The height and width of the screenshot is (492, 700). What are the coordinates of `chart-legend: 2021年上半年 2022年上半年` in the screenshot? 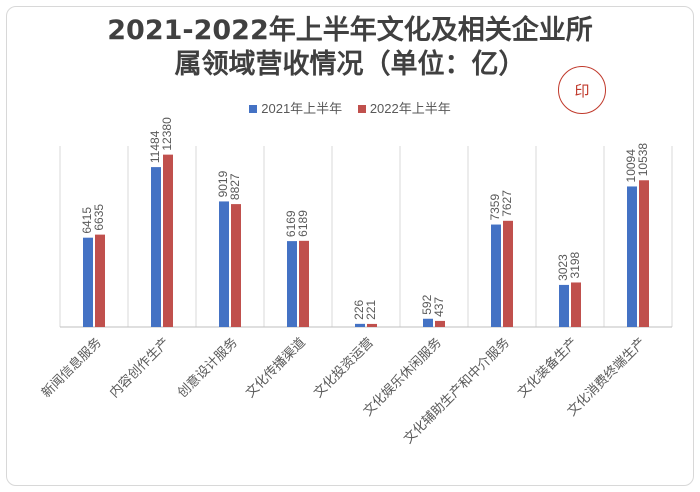 It's located at (350, 107).